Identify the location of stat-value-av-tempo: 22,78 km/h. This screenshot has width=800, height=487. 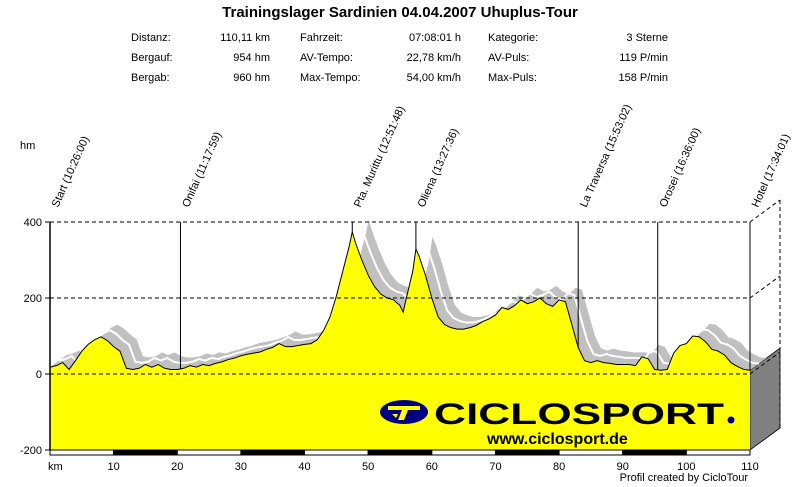
(433, 58).